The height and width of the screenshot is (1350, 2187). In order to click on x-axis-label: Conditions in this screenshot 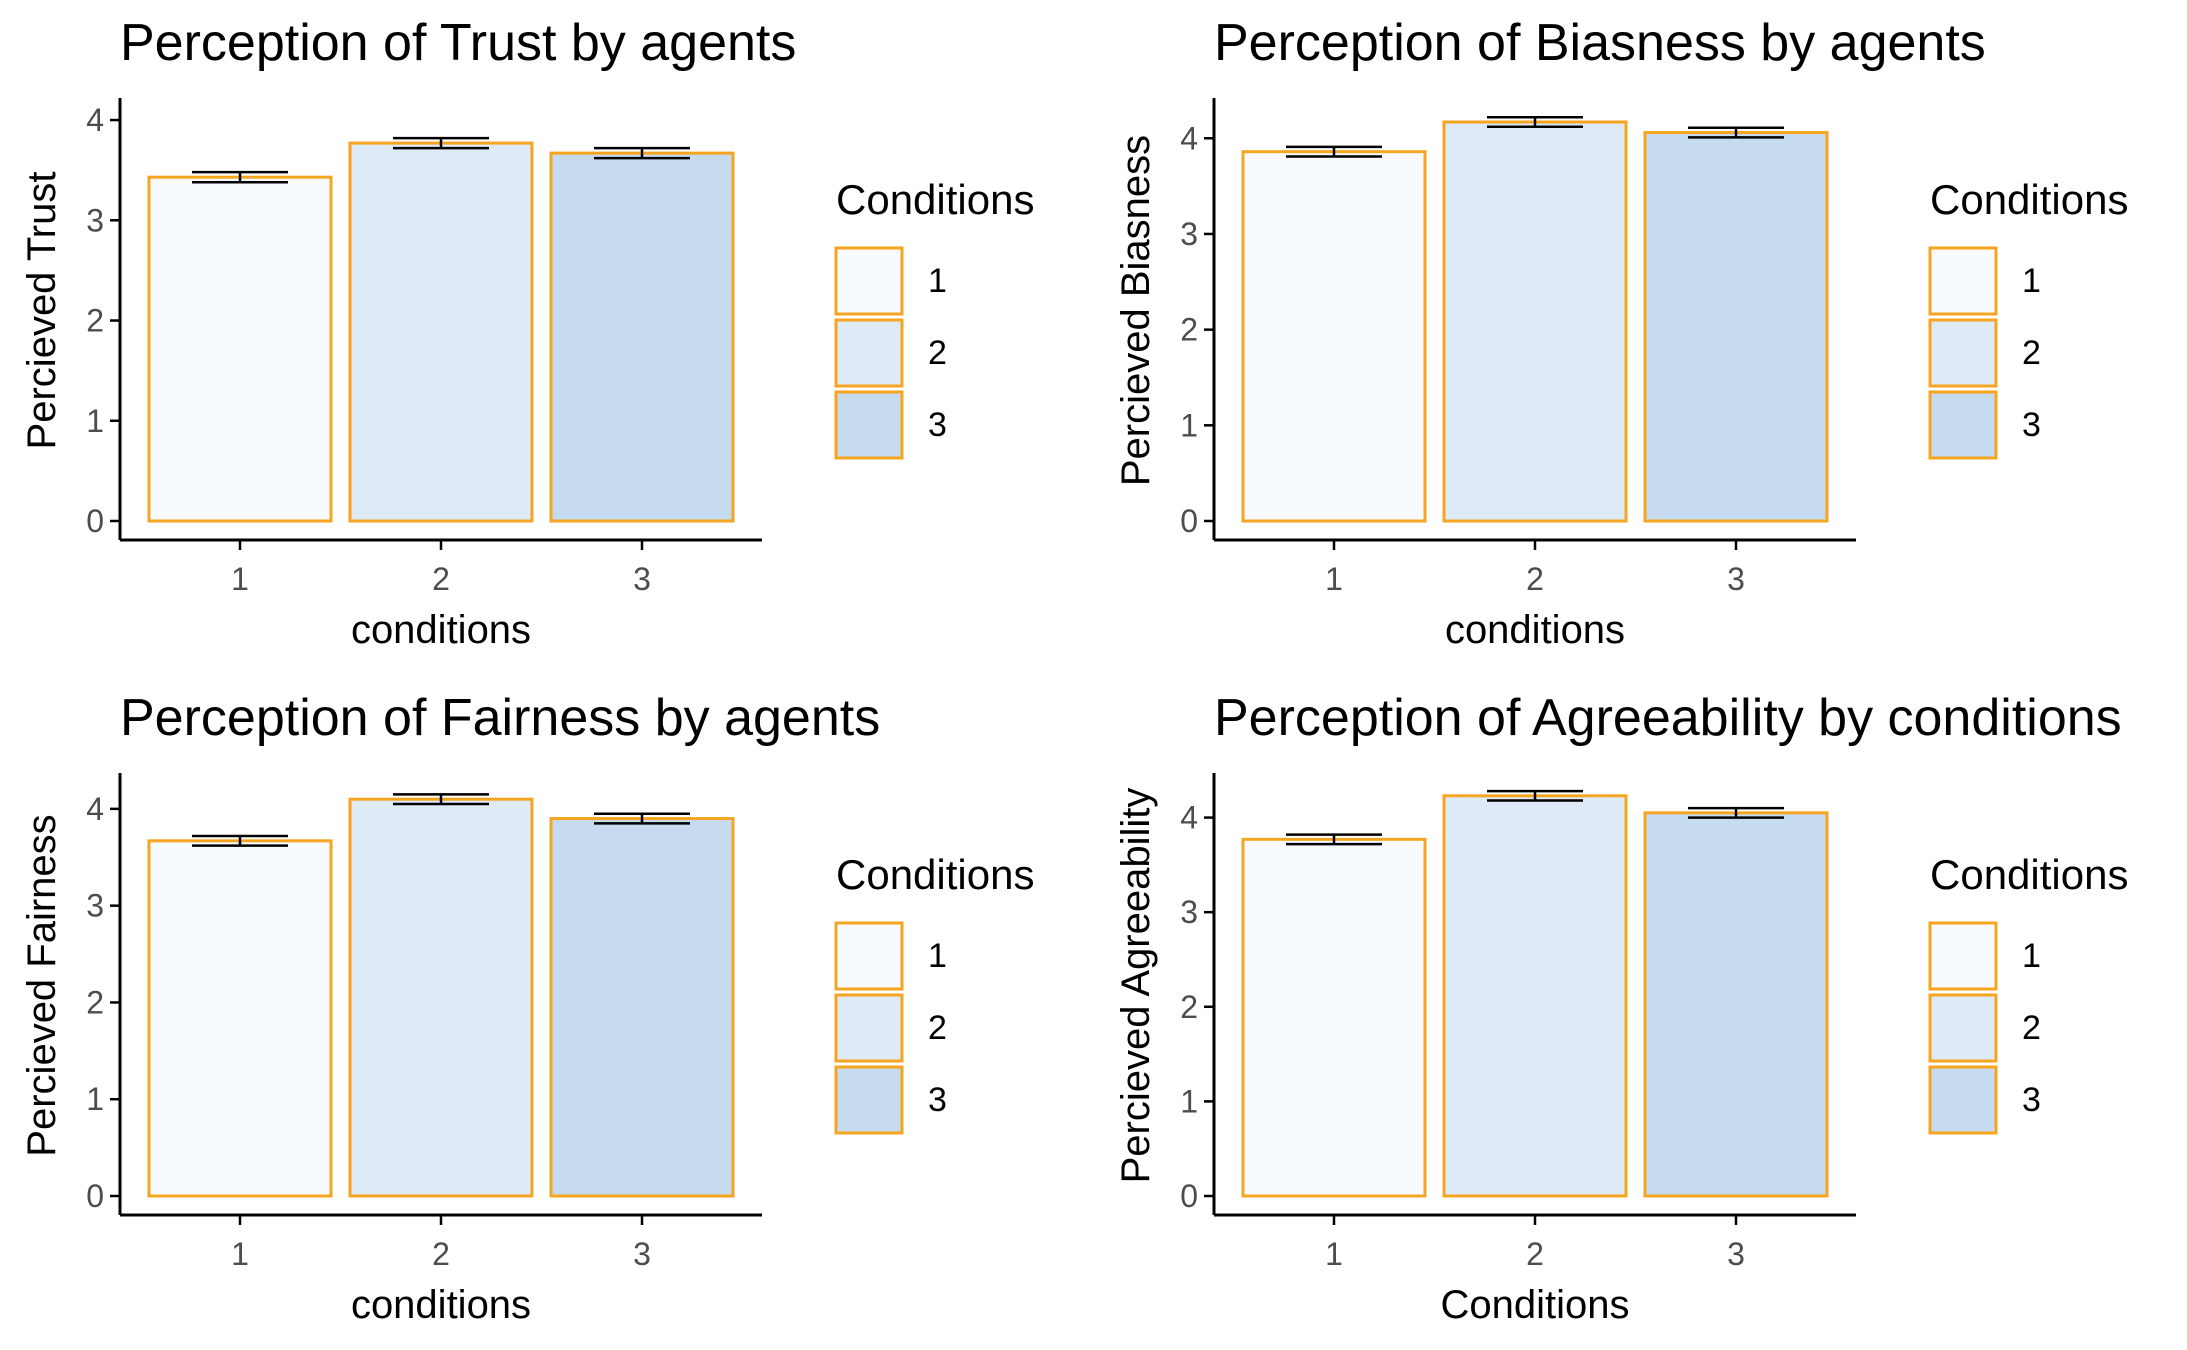, I will do `click(1534, 1305)`.